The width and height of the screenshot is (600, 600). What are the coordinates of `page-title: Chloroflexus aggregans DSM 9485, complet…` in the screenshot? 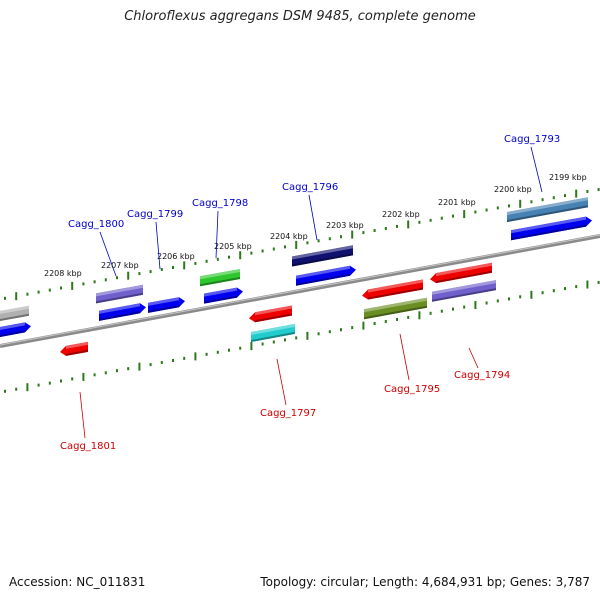 It's located at (300, 16).